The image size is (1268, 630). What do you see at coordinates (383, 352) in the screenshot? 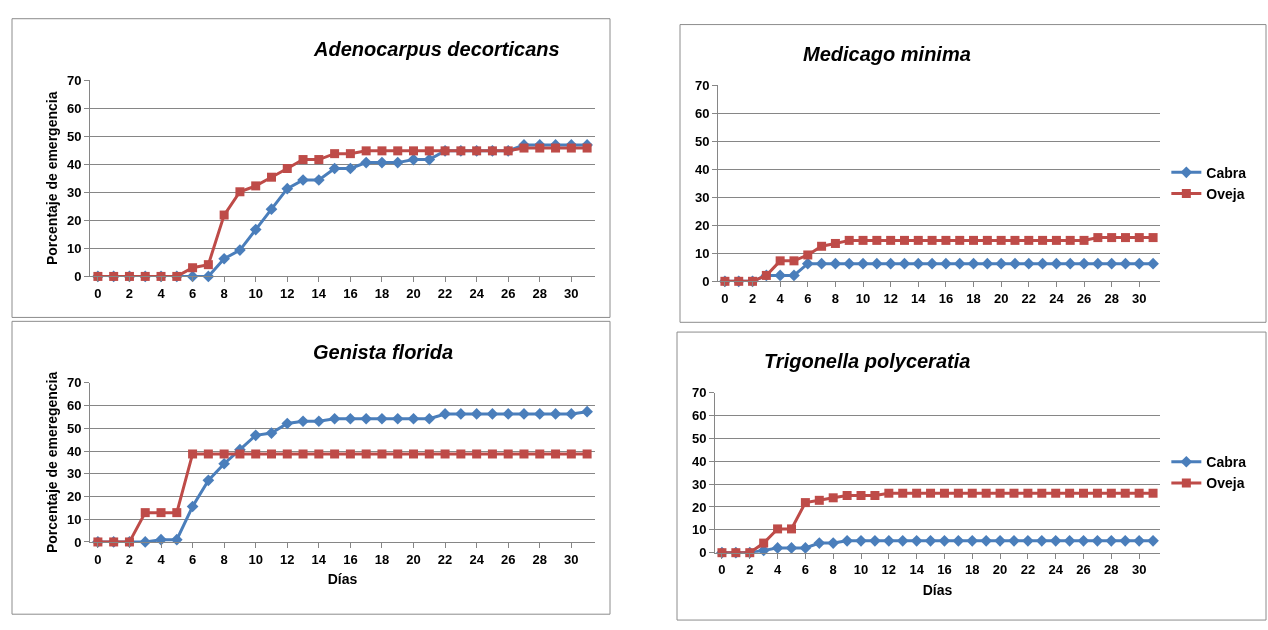
I see `chart-title: Genista florida` at bounding box center [383, 352].